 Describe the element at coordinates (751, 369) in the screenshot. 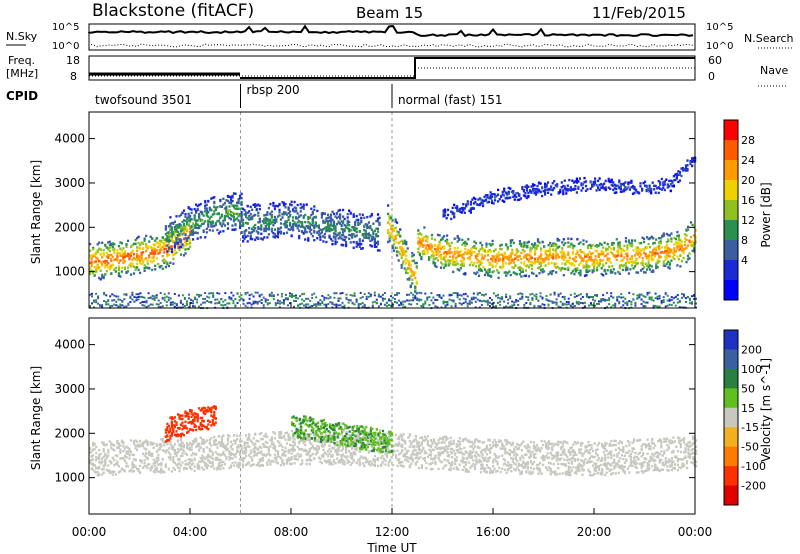

I see `colorbar-tick-1: 100` at that location.